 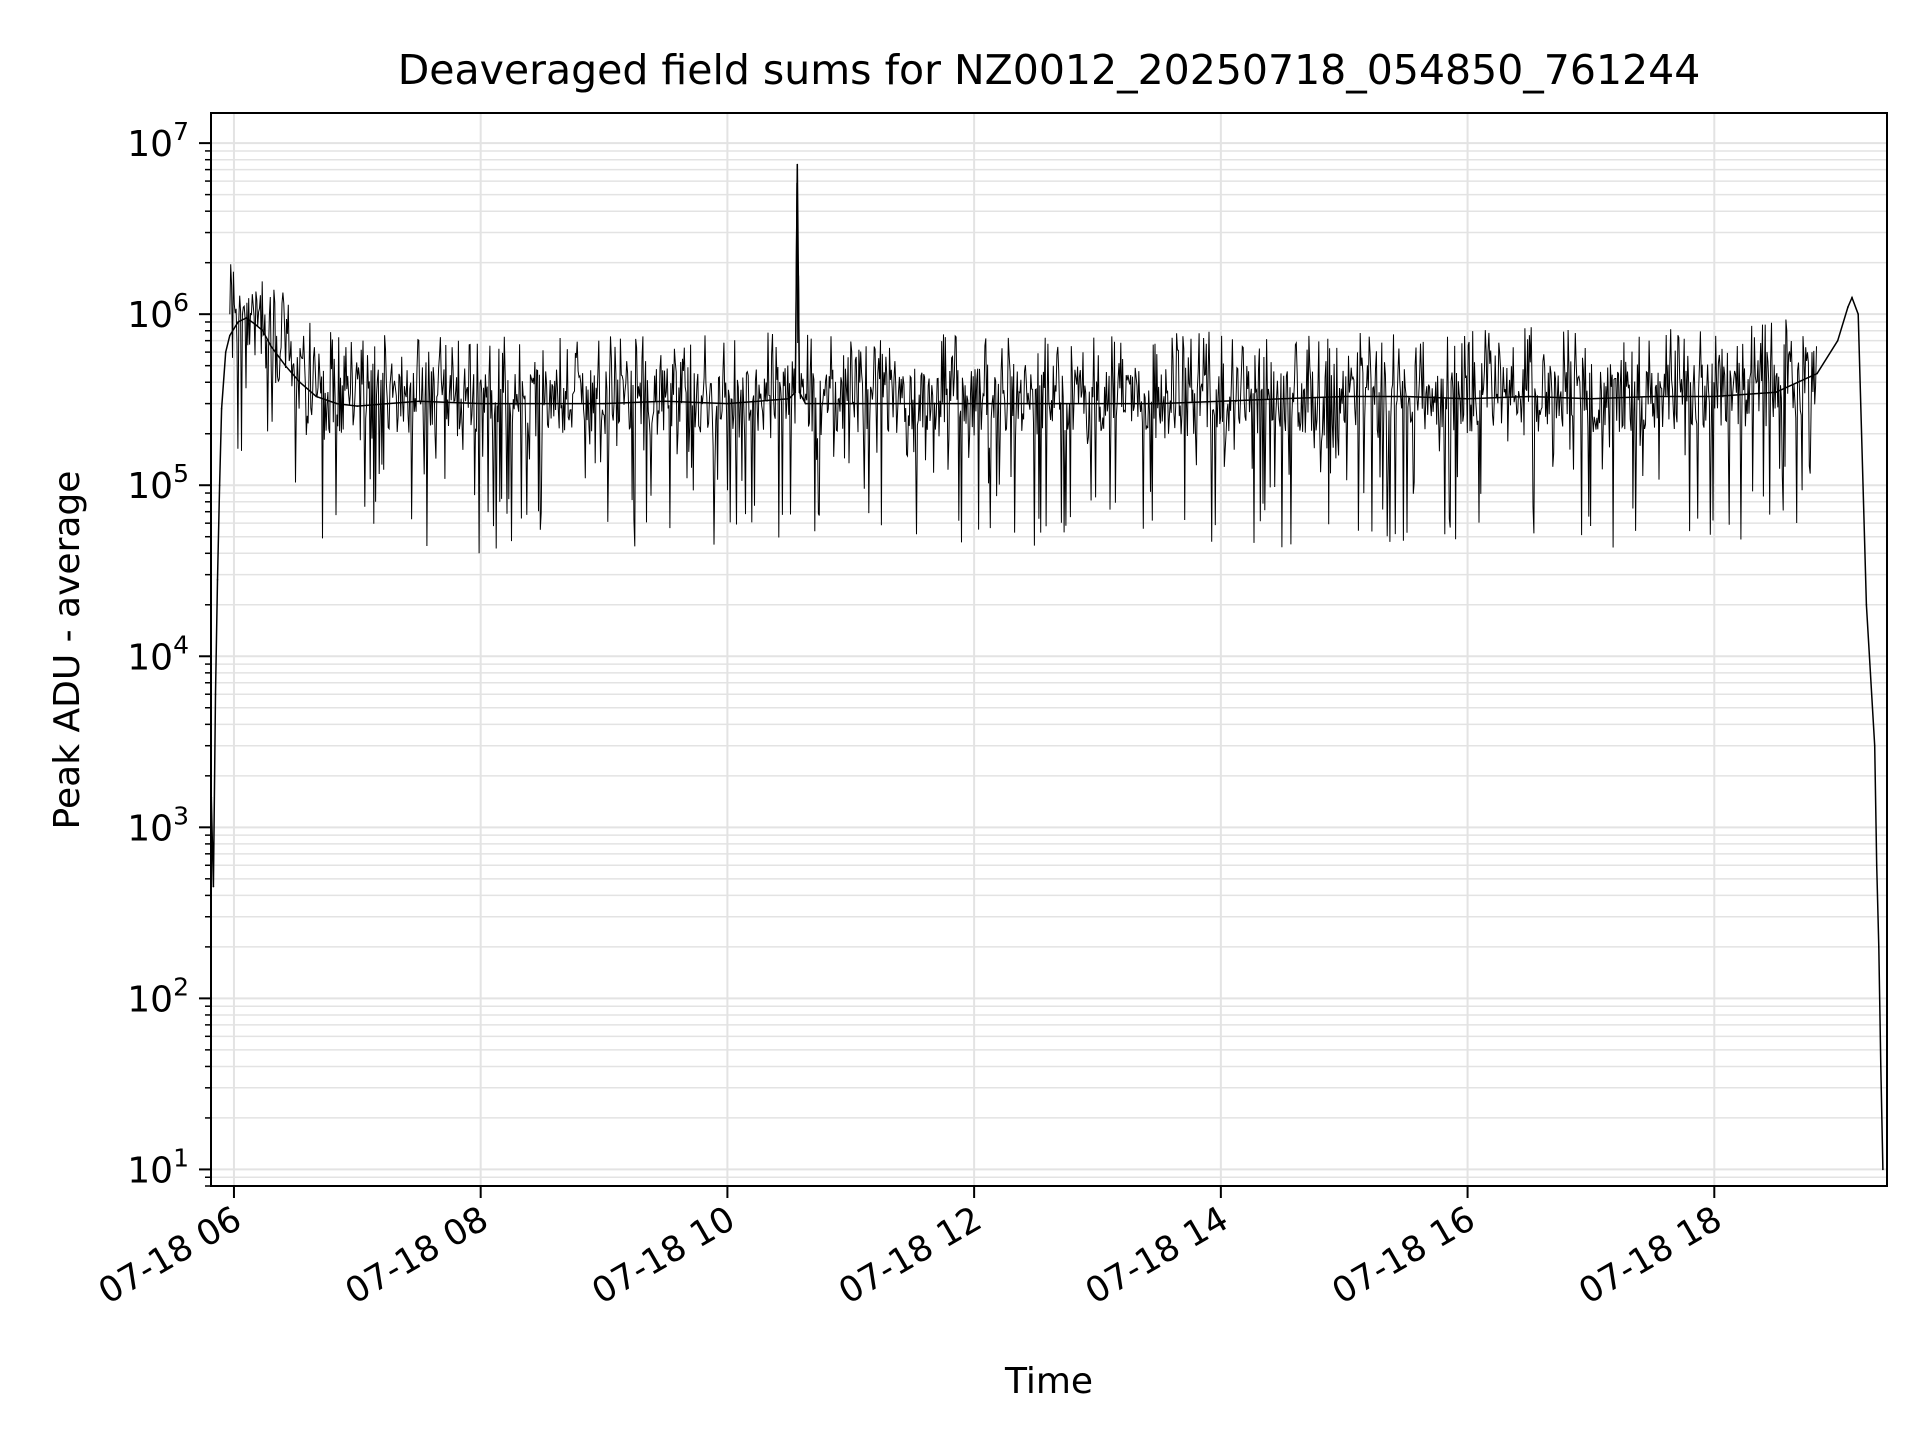 What do you see at coordinates (158, 312) in the screenshot?
I see `y-tick-label: 10⁶` at bounding box center [158, 312].